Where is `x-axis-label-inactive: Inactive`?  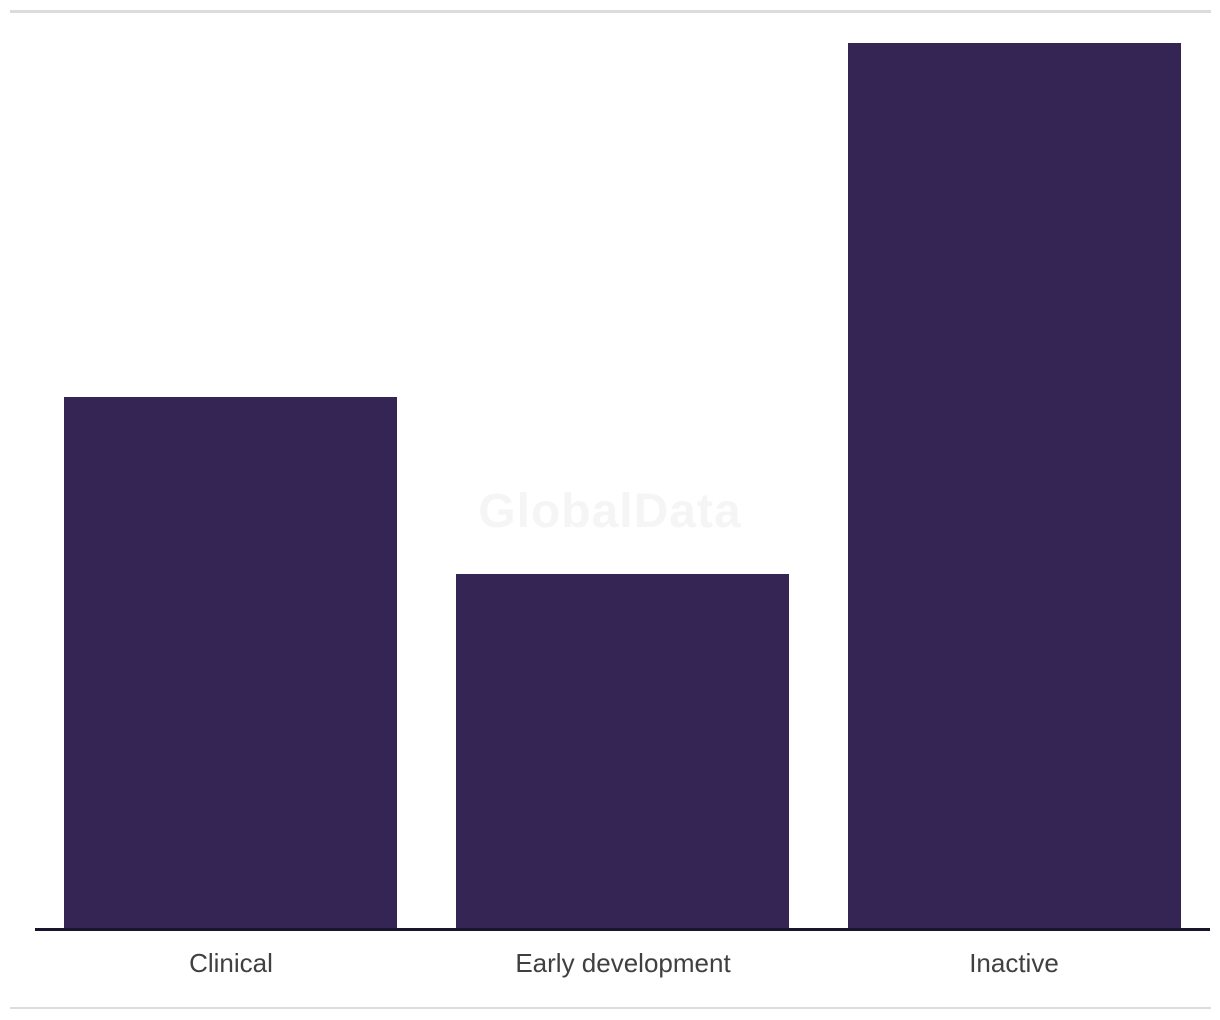
x-axis-label-inactive: Inactive is located at coordinates (1014, 963).